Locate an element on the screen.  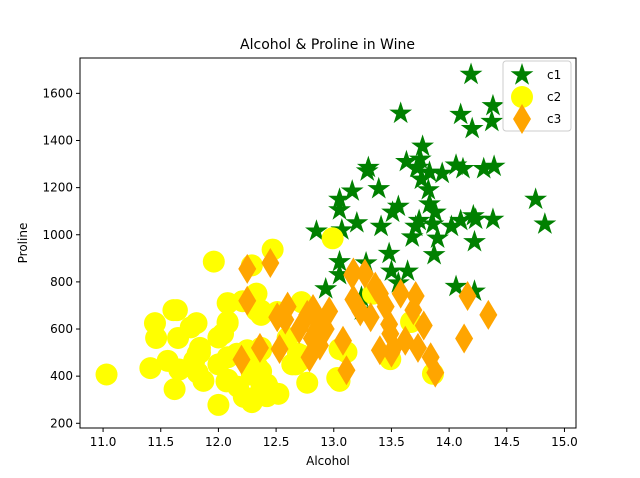
legend-item-c2: c2 is located at coordinates (536, 97).